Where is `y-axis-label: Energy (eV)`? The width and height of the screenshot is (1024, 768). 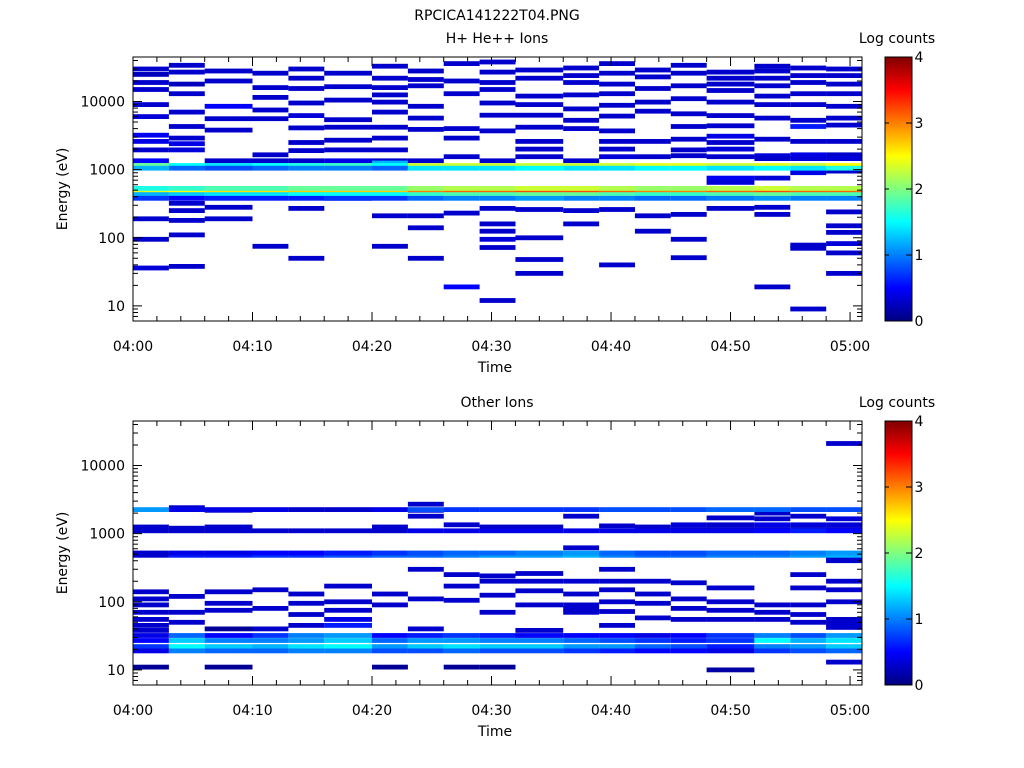
y-axis-label: Energy (eV) is located at coordinates (63, 189).